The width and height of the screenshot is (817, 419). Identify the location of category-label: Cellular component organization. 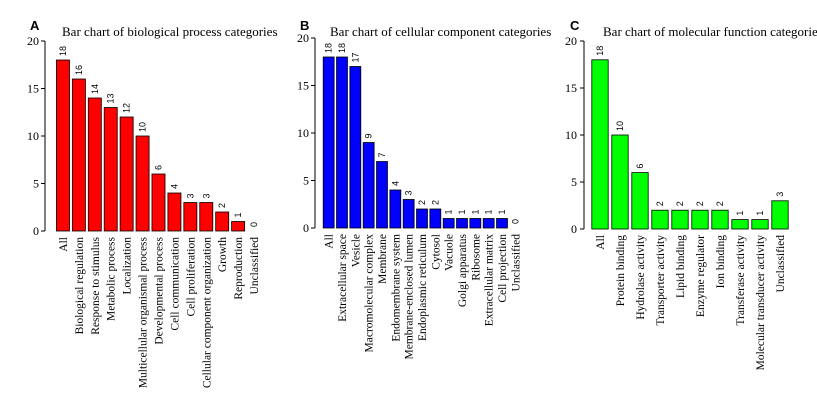
(207, 312).